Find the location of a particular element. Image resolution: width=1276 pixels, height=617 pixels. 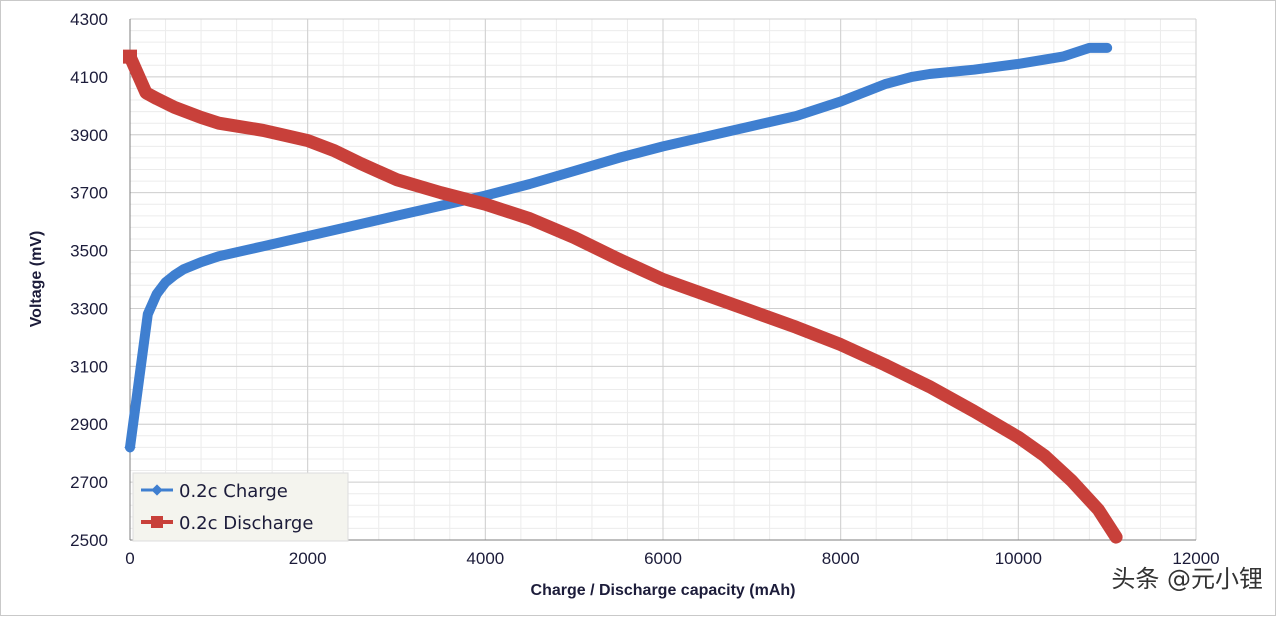

watermark-text: 头条 @元小锂 is located at coordinates (1187, 579).